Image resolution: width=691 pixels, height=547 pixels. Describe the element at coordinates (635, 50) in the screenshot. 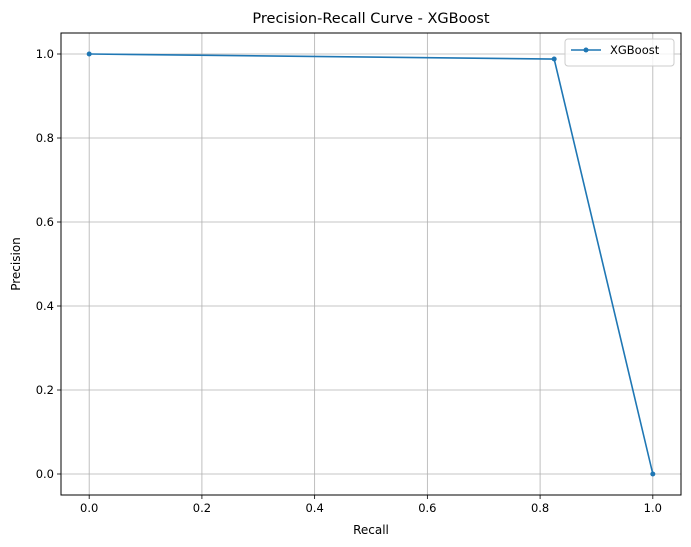

I see `legend-label: XGBoost` at that location.